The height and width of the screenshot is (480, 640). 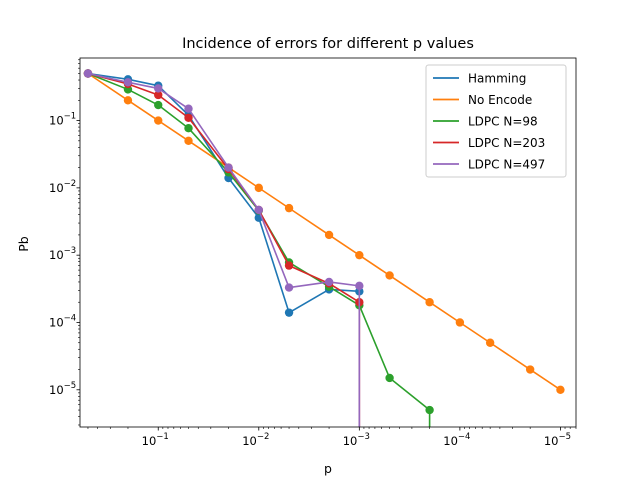 I want to click on legend-box, so click(x=496, y=121).